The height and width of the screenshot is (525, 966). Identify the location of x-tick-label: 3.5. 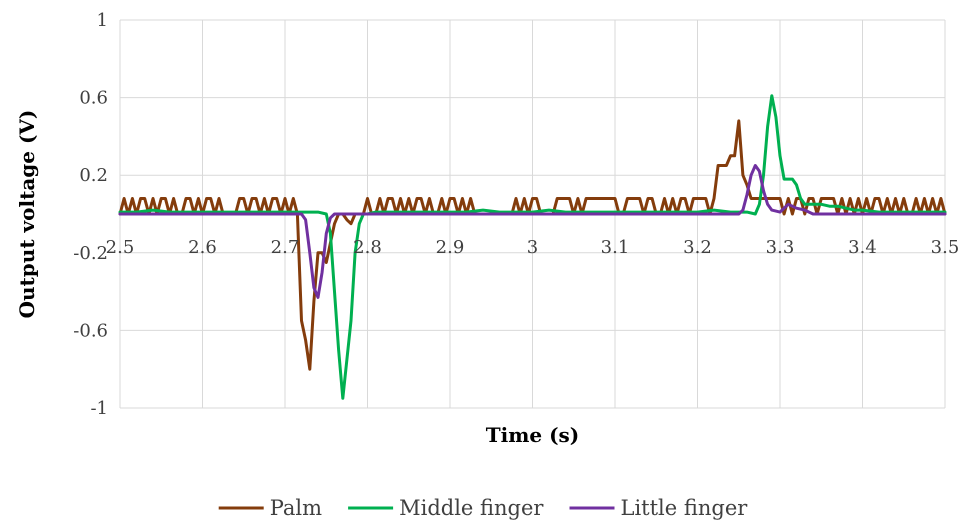
(945, 247).